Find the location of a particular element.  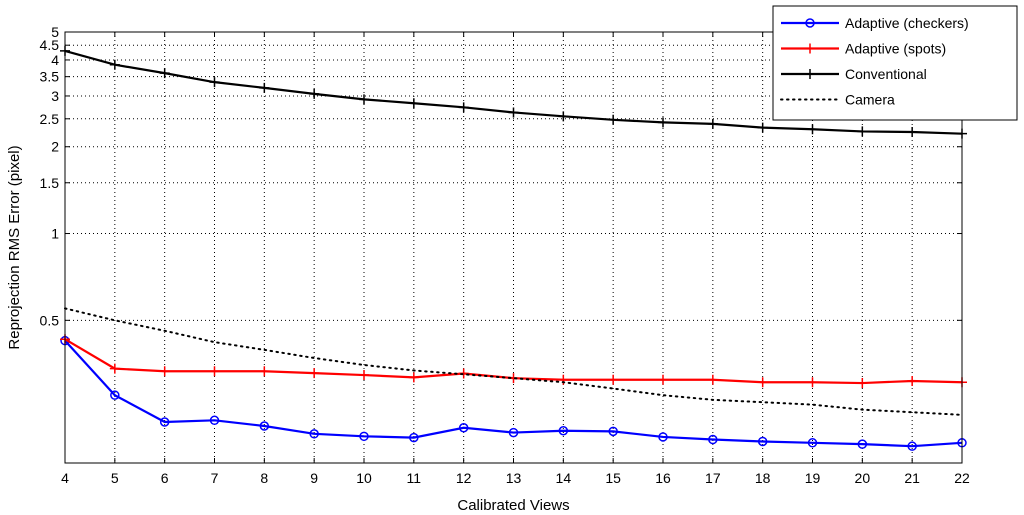

x-tick-label: 21 is located at coordinates (912, 478).